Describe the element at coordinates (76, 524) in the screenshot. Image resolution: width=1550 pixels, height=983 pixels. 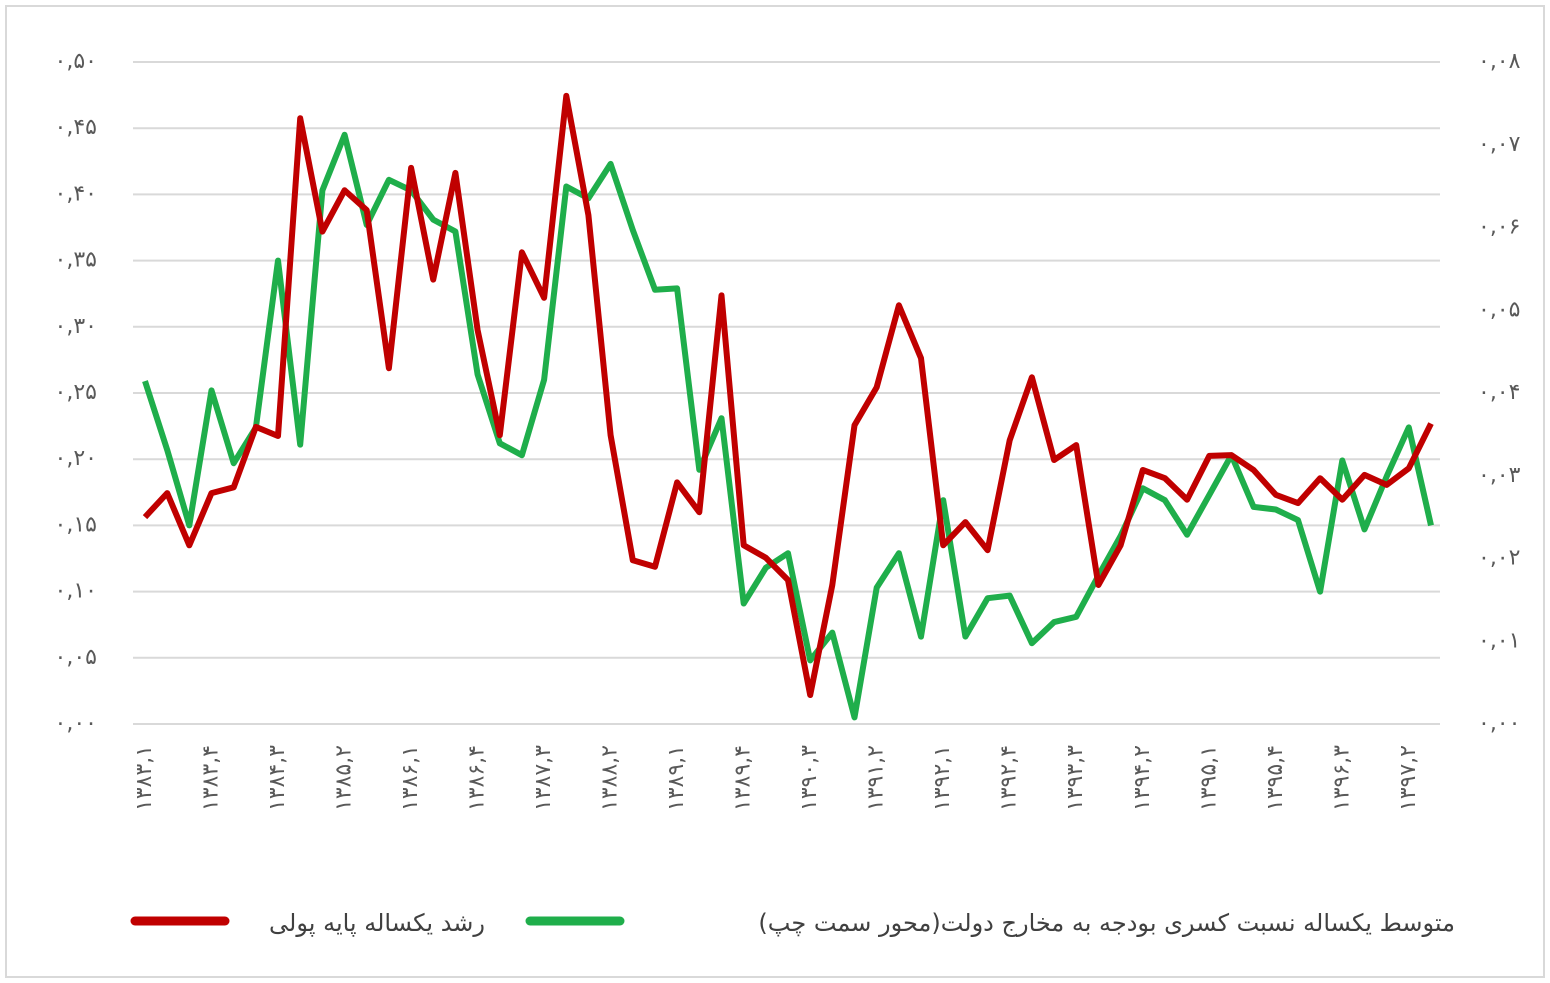
I see `y-tick-label: ۰,۱۵` at that location.